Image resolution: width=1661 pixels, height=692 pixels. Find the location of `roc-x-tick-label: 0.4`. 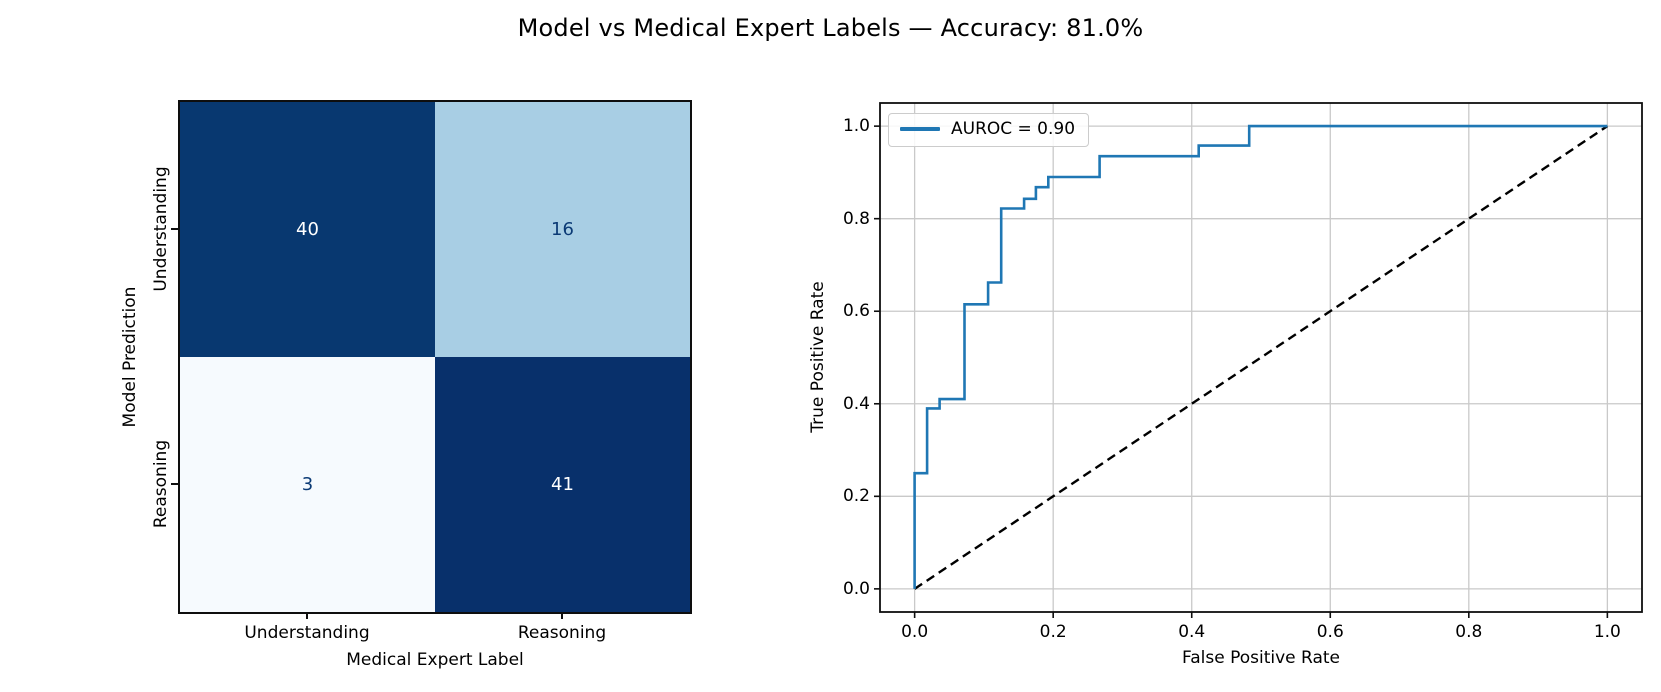

roc-x-tick-label: 0.4 is located at coordinates (1192, 632).